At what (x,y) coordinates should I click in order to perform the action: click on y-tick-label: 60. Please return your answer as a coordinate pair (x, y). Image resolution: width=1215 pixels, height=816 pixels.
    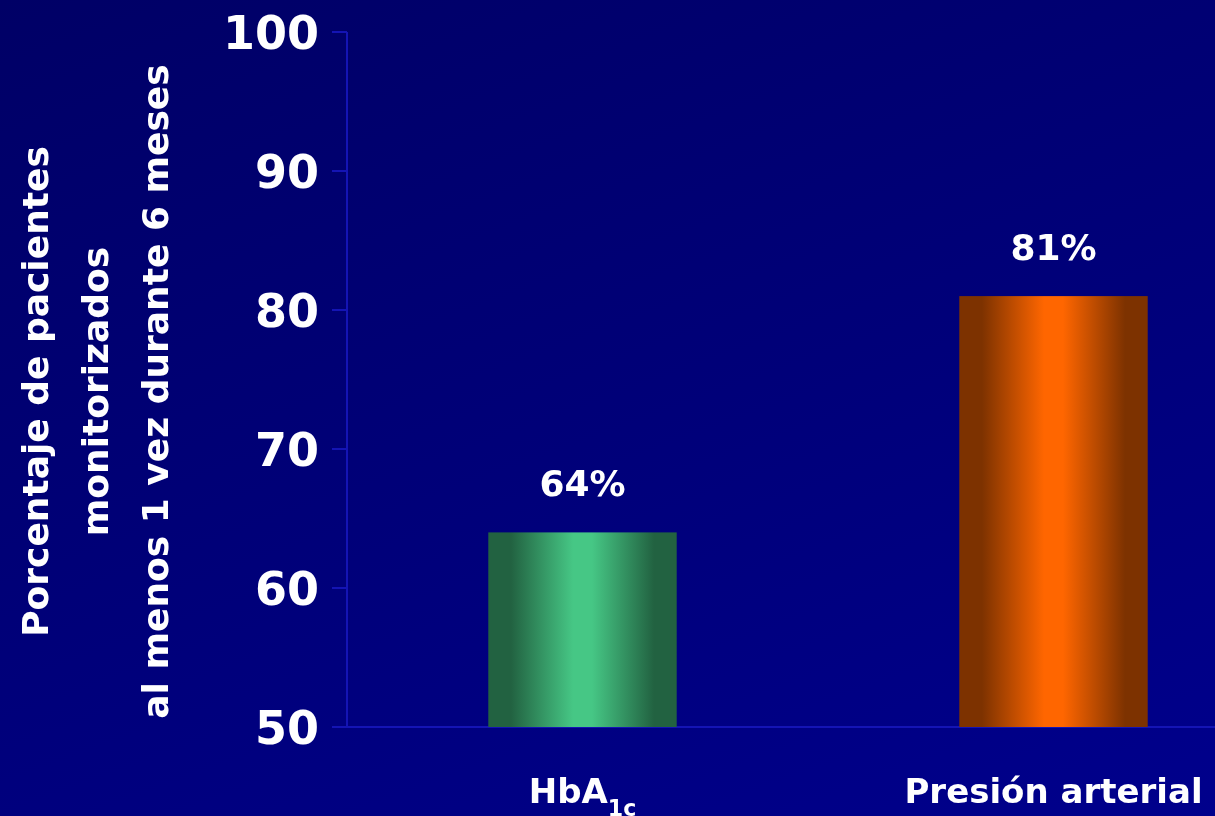
    Looking at the image, I should click on (286, 588).